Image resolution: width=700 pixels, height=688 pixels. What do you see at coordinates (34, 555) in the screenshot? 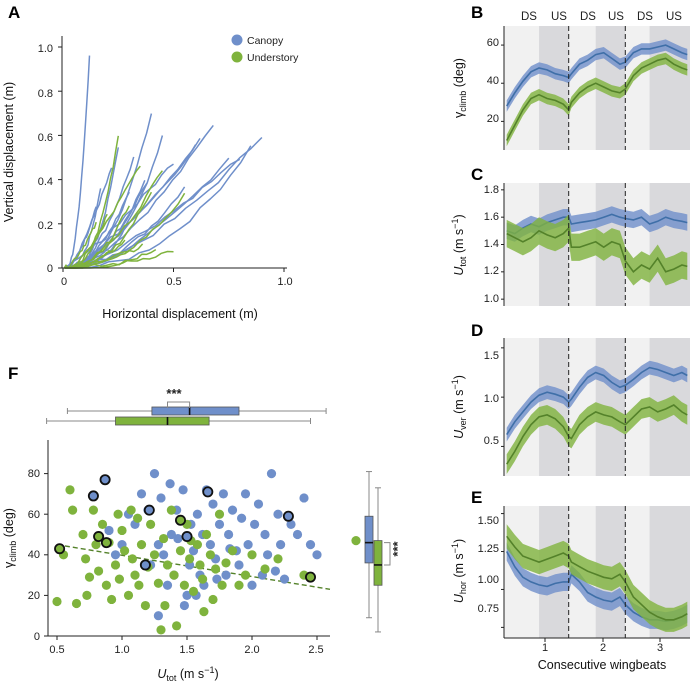
I see `panel-f-ytick: 40` at bounding box center [34, 555].